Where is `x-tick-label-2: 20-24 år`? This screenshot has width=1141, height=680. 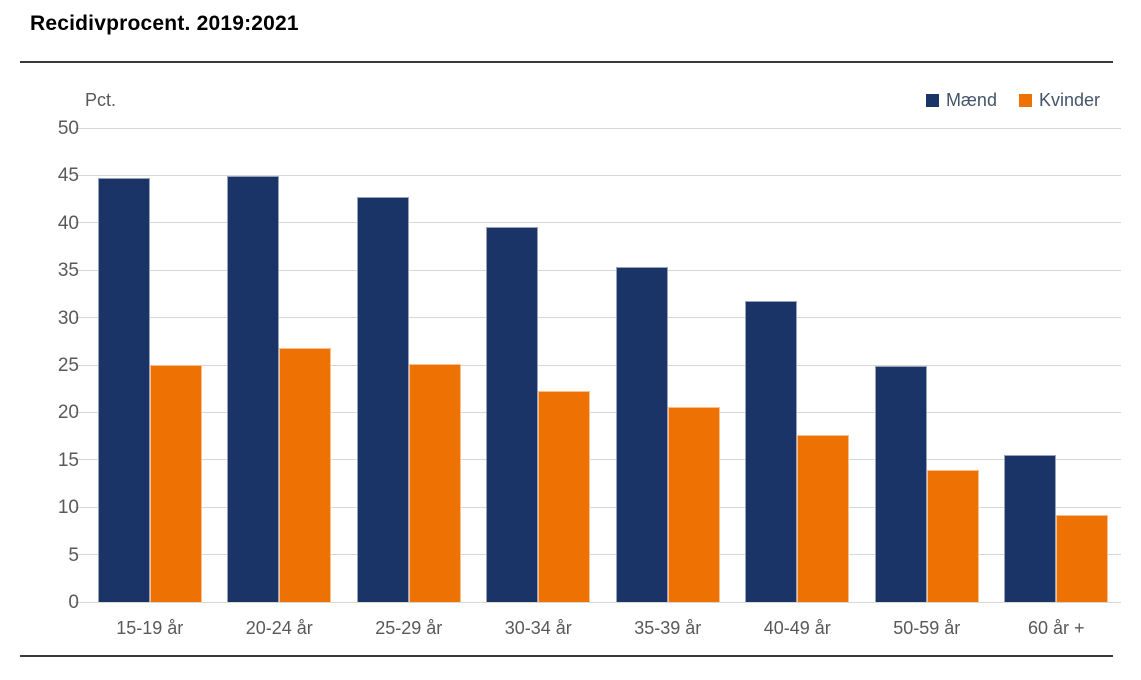 x-tick-label-2: 20-24 år is located at coordinates (279, 628).